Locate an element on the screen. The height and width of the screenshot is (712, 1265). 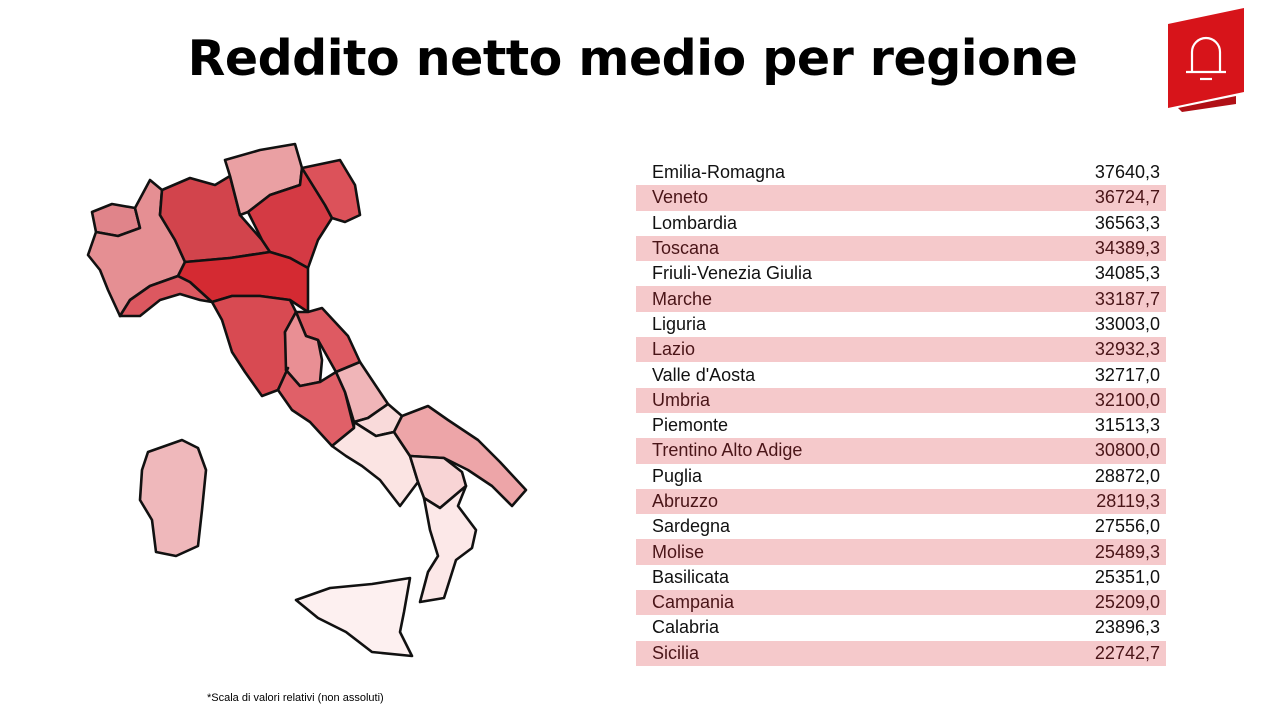
table-row: Friuli-Venezia Giulia 34085,3 is located at coordinates (901, 273).